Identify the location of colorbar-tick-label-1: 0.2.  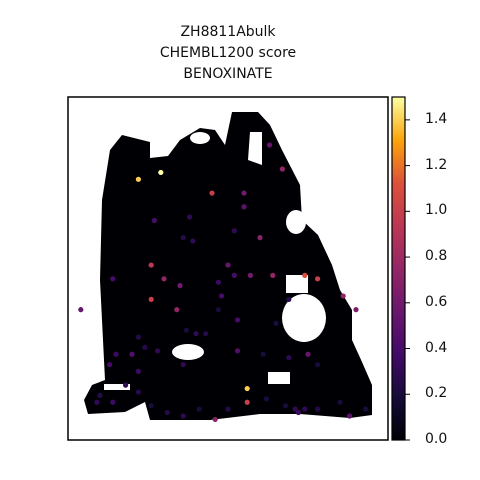
(436, 393).